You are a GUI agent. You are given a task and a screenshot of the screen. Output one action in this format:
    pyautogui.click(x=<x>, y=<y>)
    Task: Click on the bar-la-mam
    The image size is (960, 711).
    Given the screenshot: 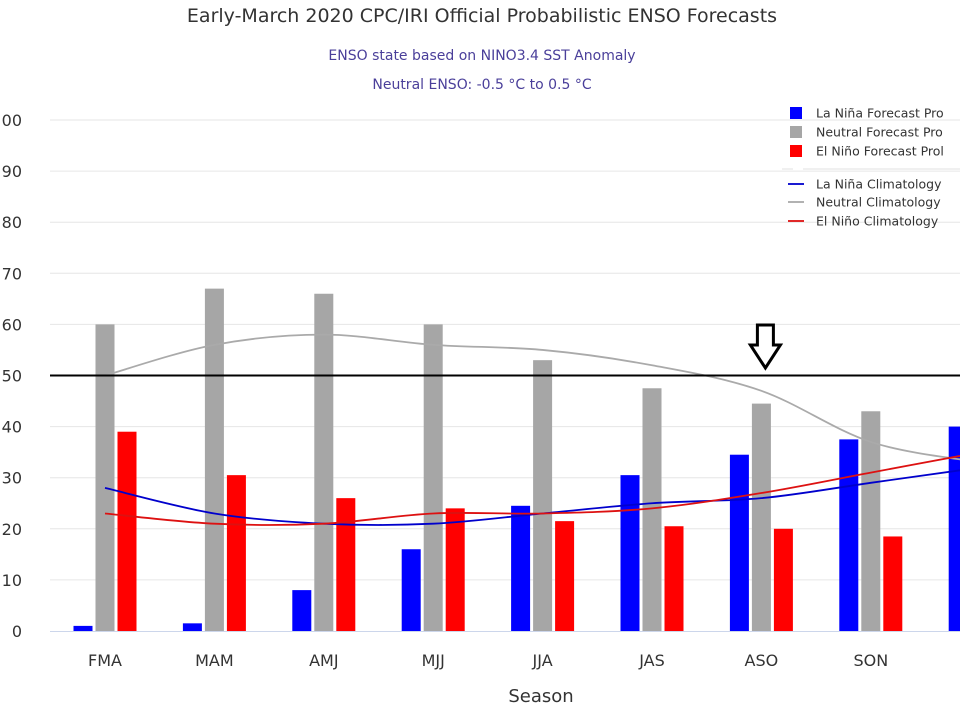 What is the action you would take?
    pyautogui.click(x=192, y=627)
    